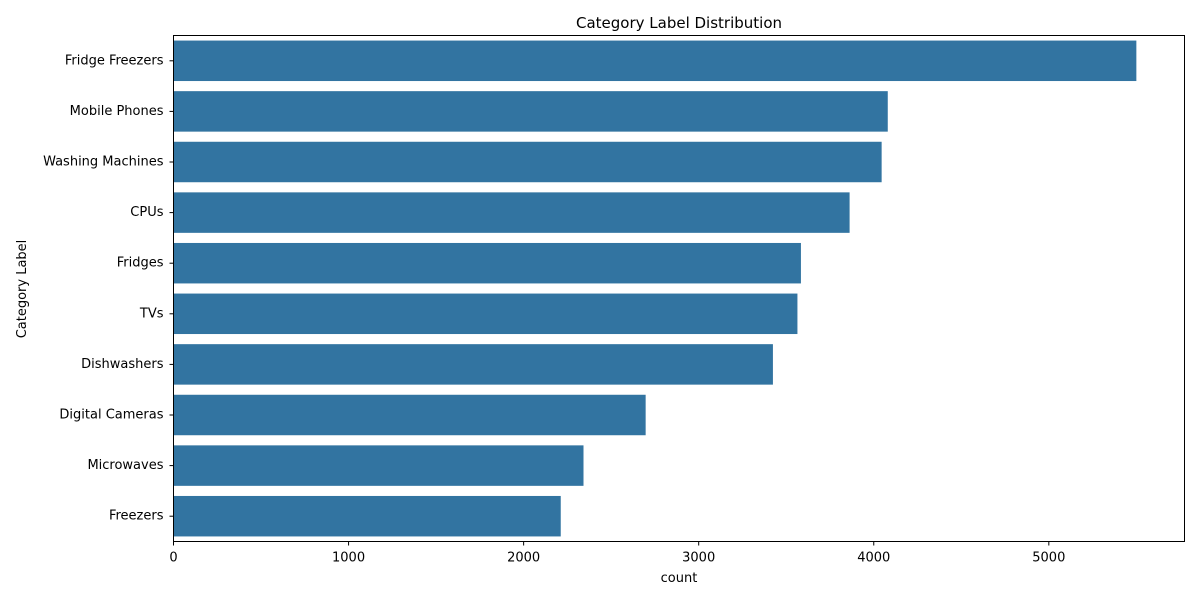 Image resolution: width=1200 pixels, height=604 pixels. What do you see at coordinates (22, 289) in the screenshot?
I see `y-axis-label: Category Label` at bounding box center [22, 289].